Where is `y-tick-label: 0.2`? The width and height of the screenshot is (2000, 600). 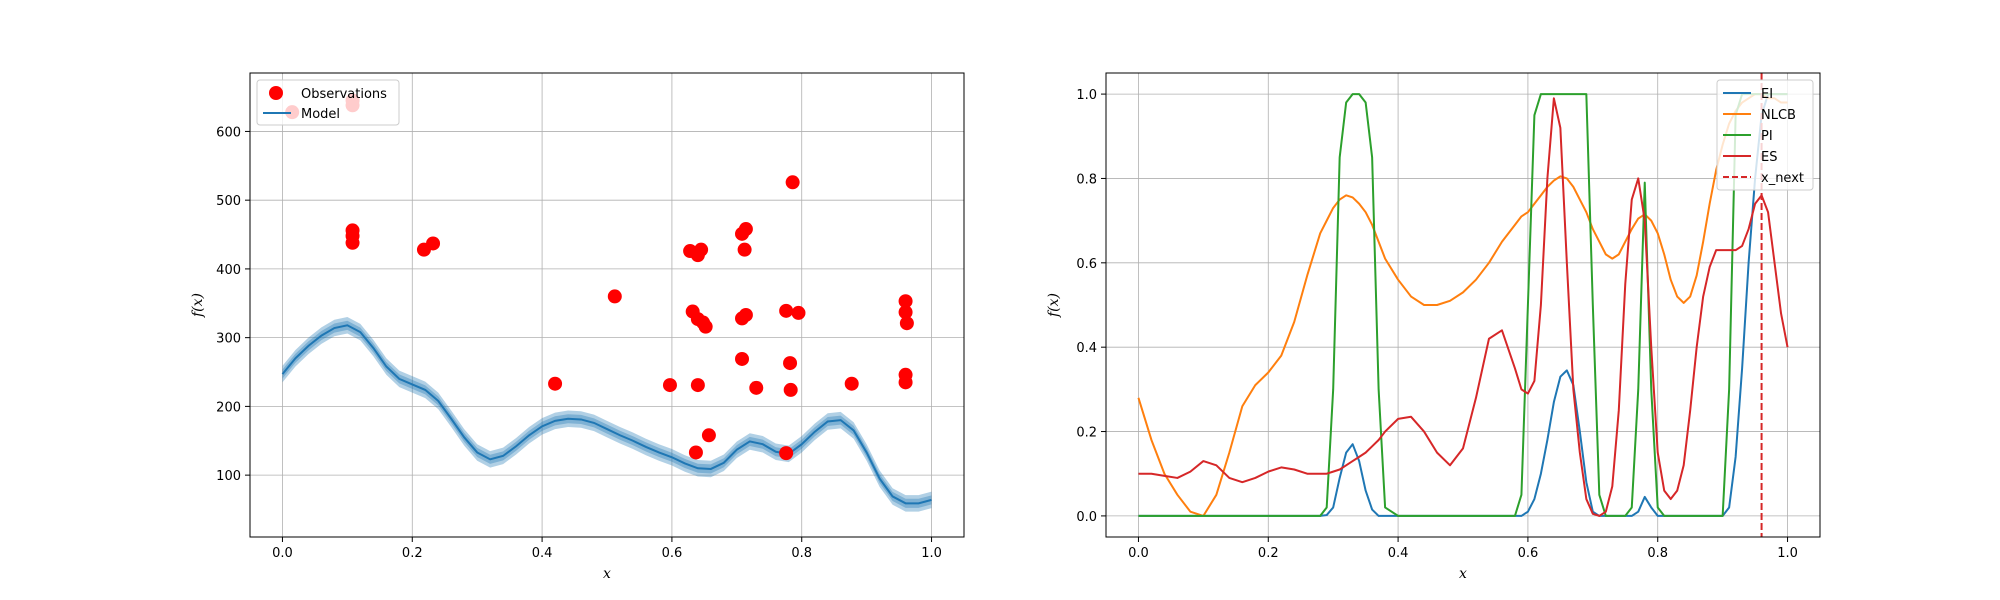 y-tick-label: 0.2 is located at coordinates (1086, 433).